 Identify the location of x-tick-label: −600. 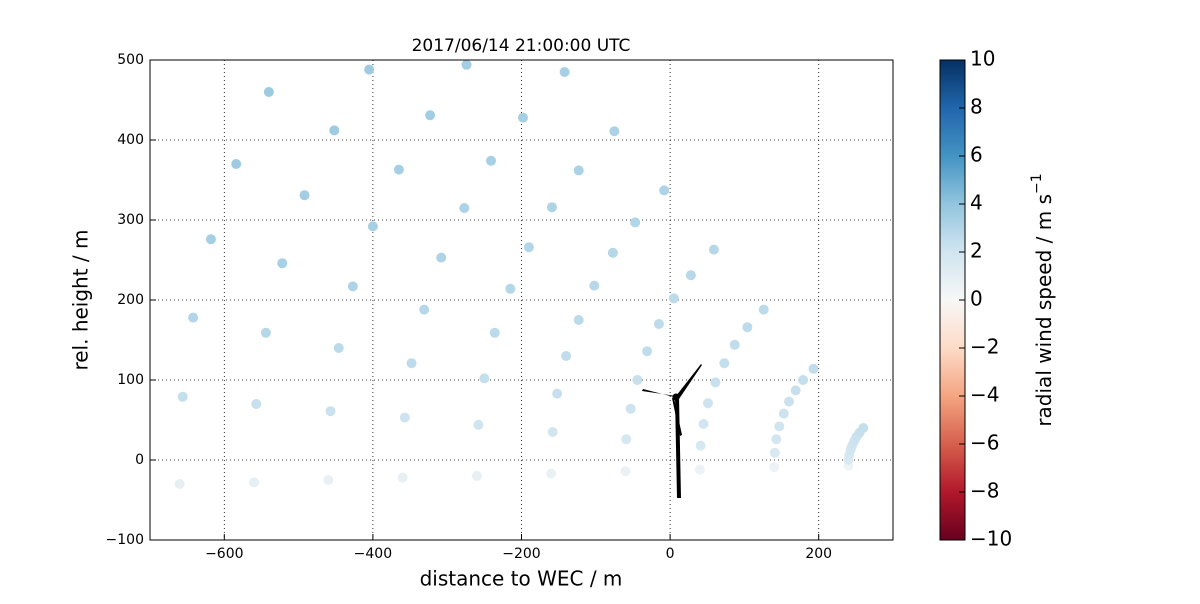
(224, 554).